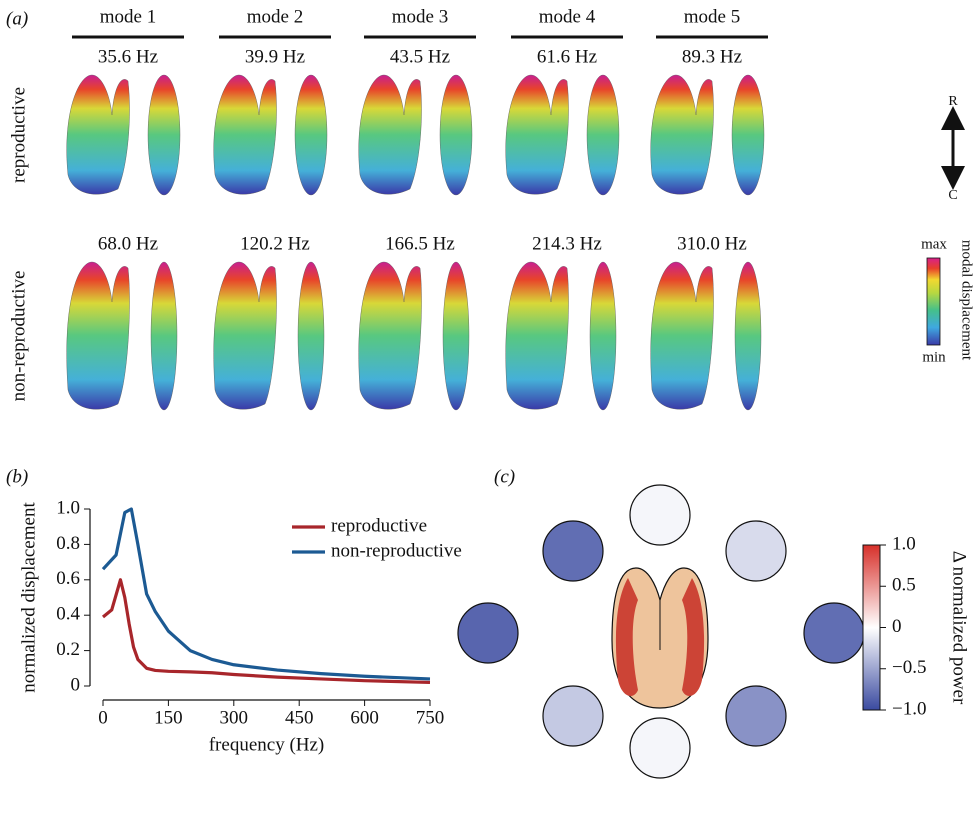 The width and height of the screenshot is (975, 825). I want to click on row-label: non-reproductive, so click(18, 336).